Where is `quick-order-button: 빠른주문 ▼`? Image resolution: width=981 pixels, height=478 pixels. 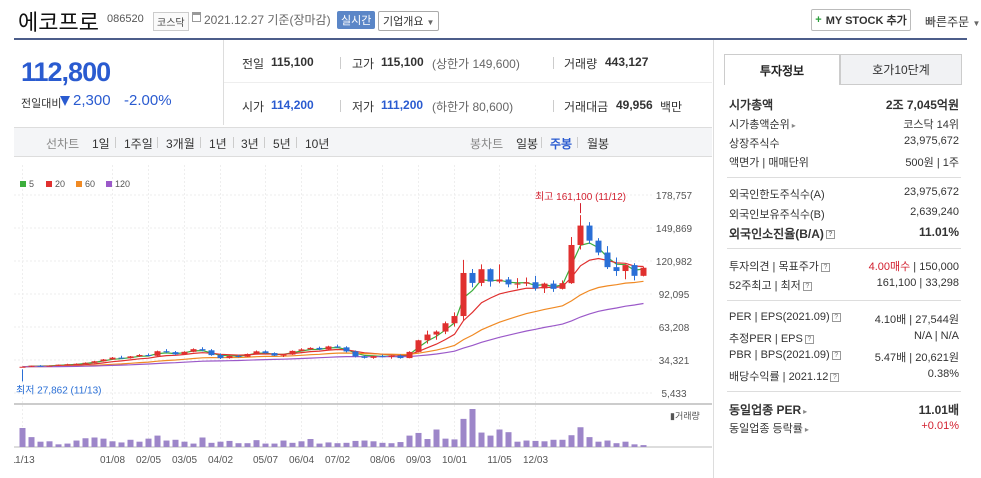
quick-order-button: 빠른주문 ▼ is located at coordinates (952, 21).